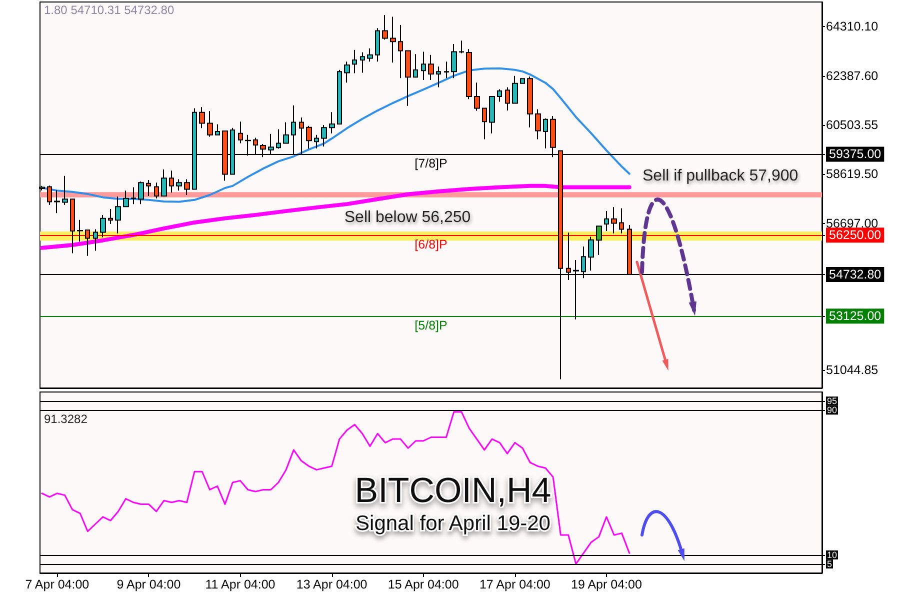 The image size is (900, 600). What do you see at coordinates (332, 585) in the screenshot?
I see `x-tick-label: 13 Apr 04:00` at bounding box center [332, 585].